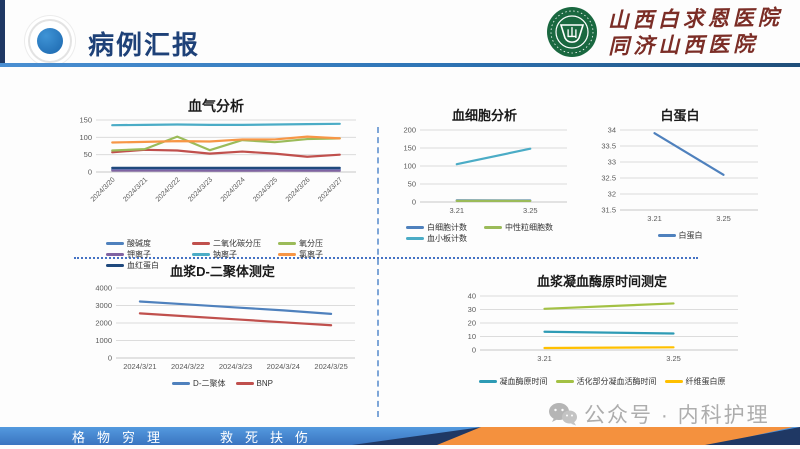  I want to click on series-line-BNP, so click(235, 319).